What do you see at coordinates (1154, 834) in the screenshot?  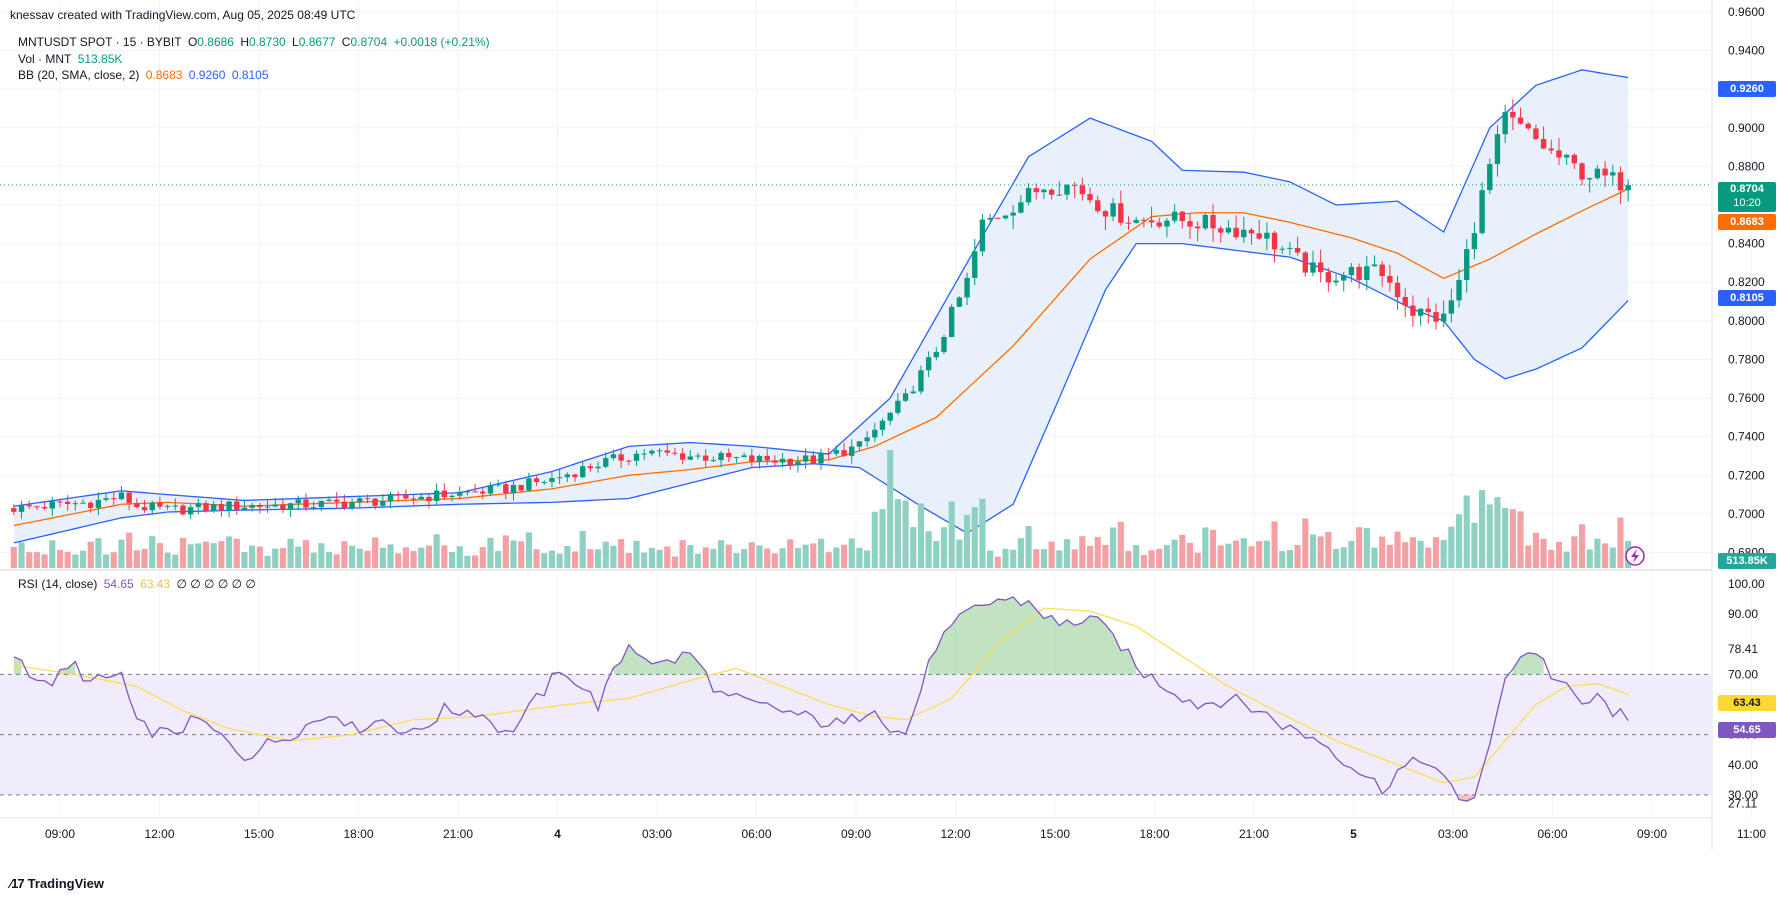 I see `time-tick-label: 18:00` at bounding box center [1154, 834].